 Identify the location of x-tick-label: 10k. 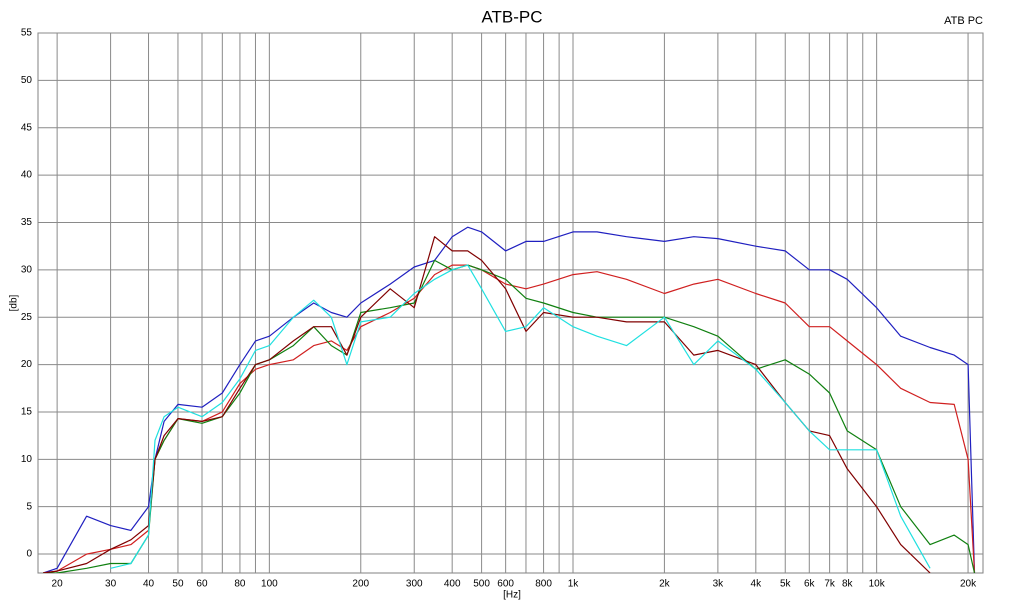
(877, 584).